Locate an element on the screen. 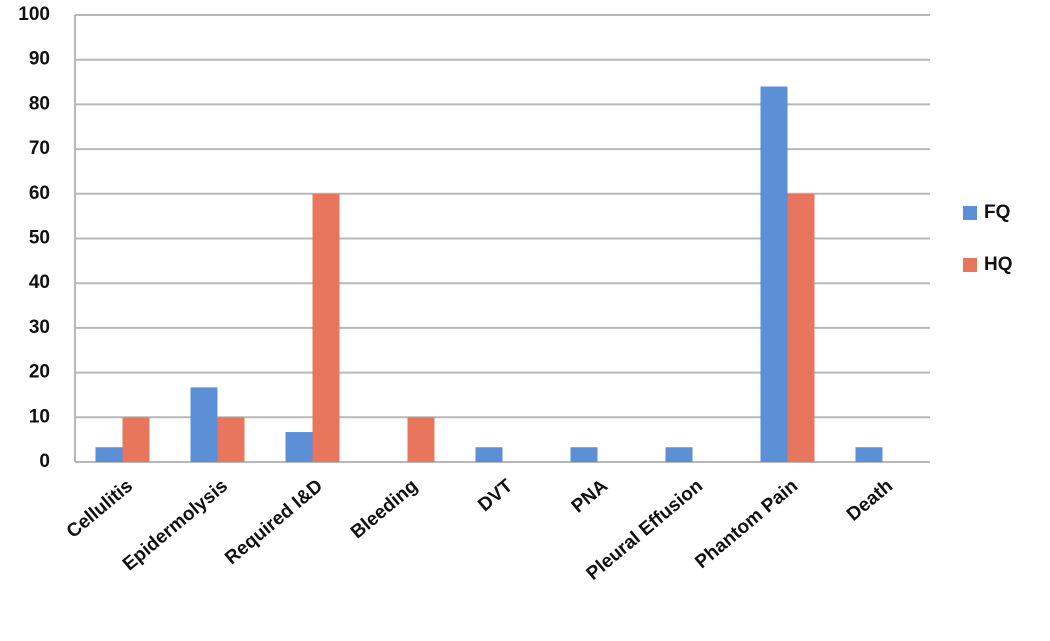 The image size is (1050, 641). y-tick-label: 40 is located at coordinates (39, 282).